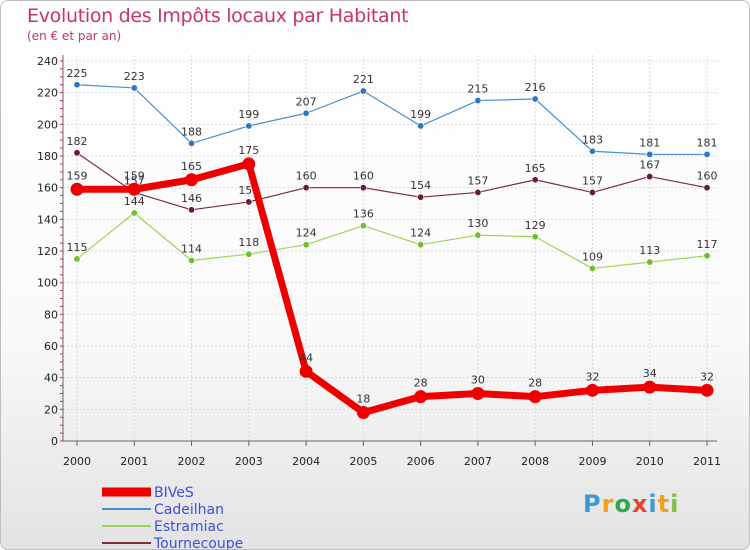 Image resolution: width=750 pixels, height=550 pixels. Describe the element at coordinates (218, 16) in the screenshot. I see `chart-title: Evolution des Impôts locaux par Habitant` at that location.